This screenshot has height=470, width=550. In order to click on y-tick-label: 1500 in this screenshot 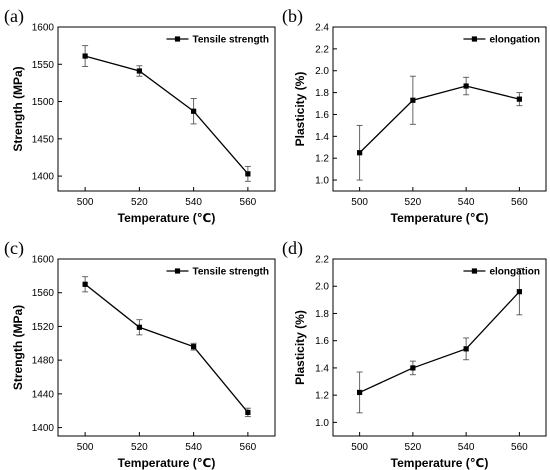, I will do `click(43, 102)`.